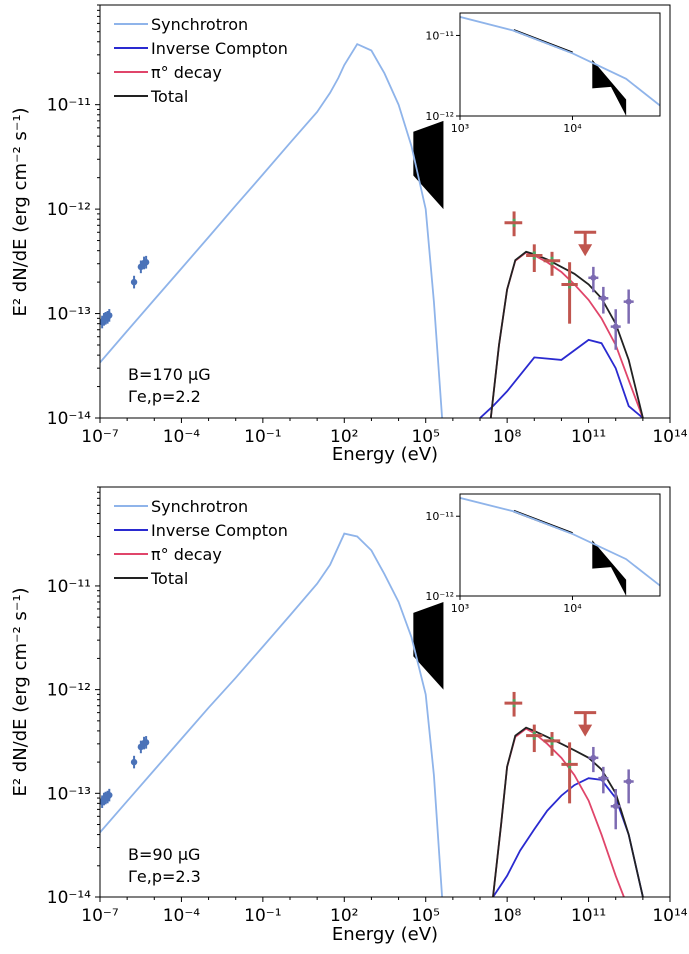 Image resolution: width=689 pixels, height=954 pixels. What do you see at coordinates (169, 374) in the screenshot?
I see `annotation-text: B=170 μG` at bounding box center [169, 374].